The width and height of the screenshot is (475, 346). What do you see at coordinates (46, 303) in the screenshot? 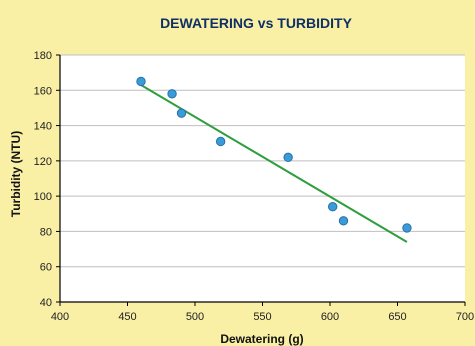
I see `y-tick-label: 40` at bounding box center [46, 303].